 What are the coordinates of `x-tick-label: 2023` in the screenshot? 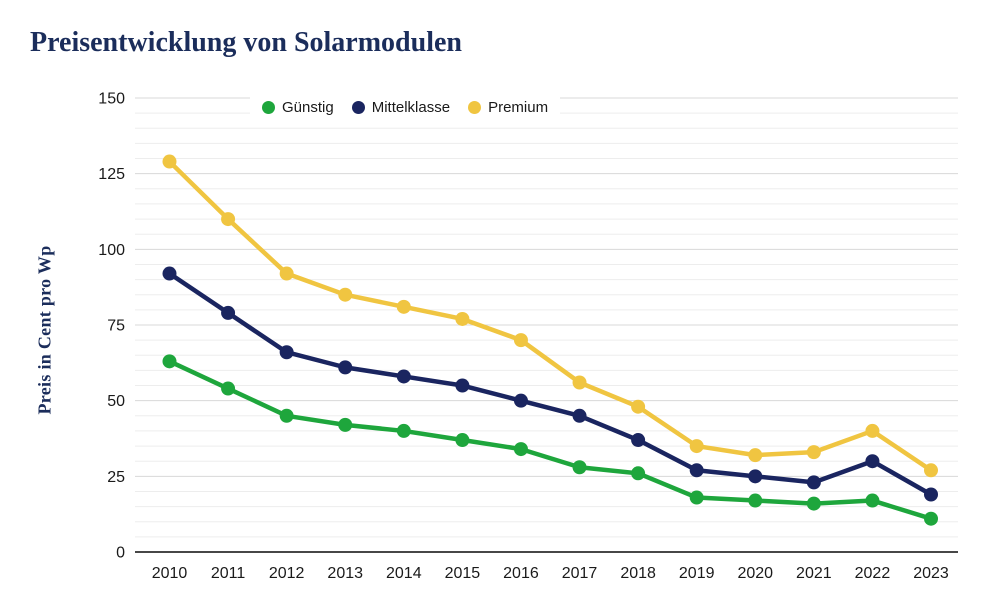 It's located at (931, 573).